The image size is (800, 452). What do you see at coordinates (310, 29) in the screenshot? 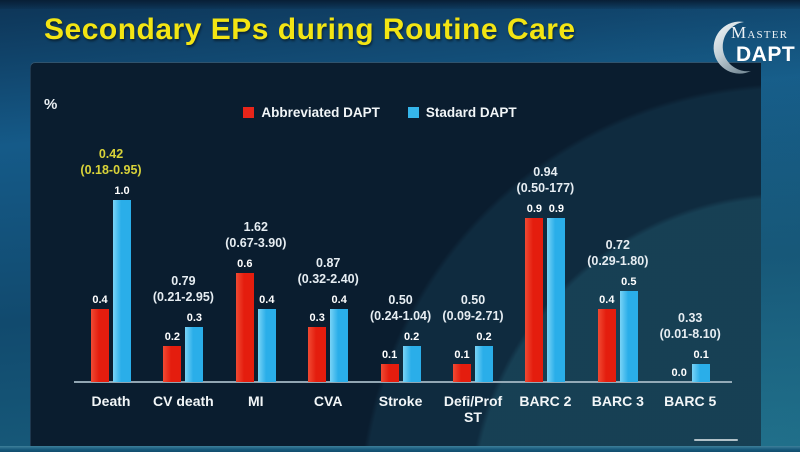
I see `slide-title: Secondary EPs during Routine Care` at bounding box center [310, 29].